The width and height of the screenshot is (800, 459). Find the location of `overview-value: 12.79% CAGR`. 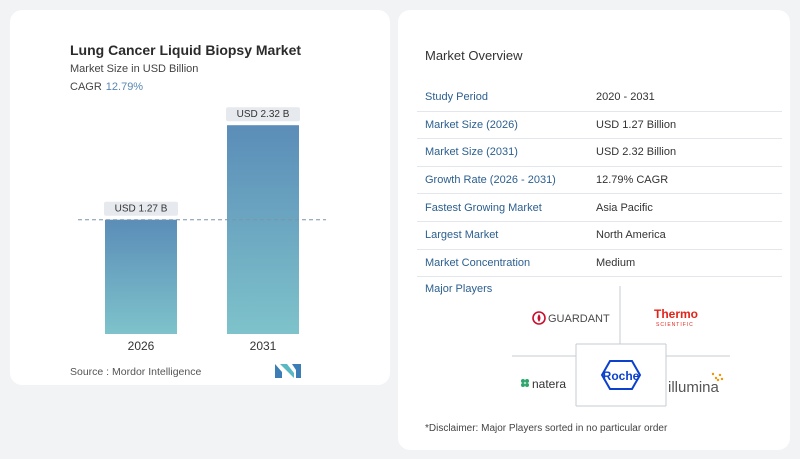

overview-value: 12.79% CAGR is located at coordinates (685, 180).